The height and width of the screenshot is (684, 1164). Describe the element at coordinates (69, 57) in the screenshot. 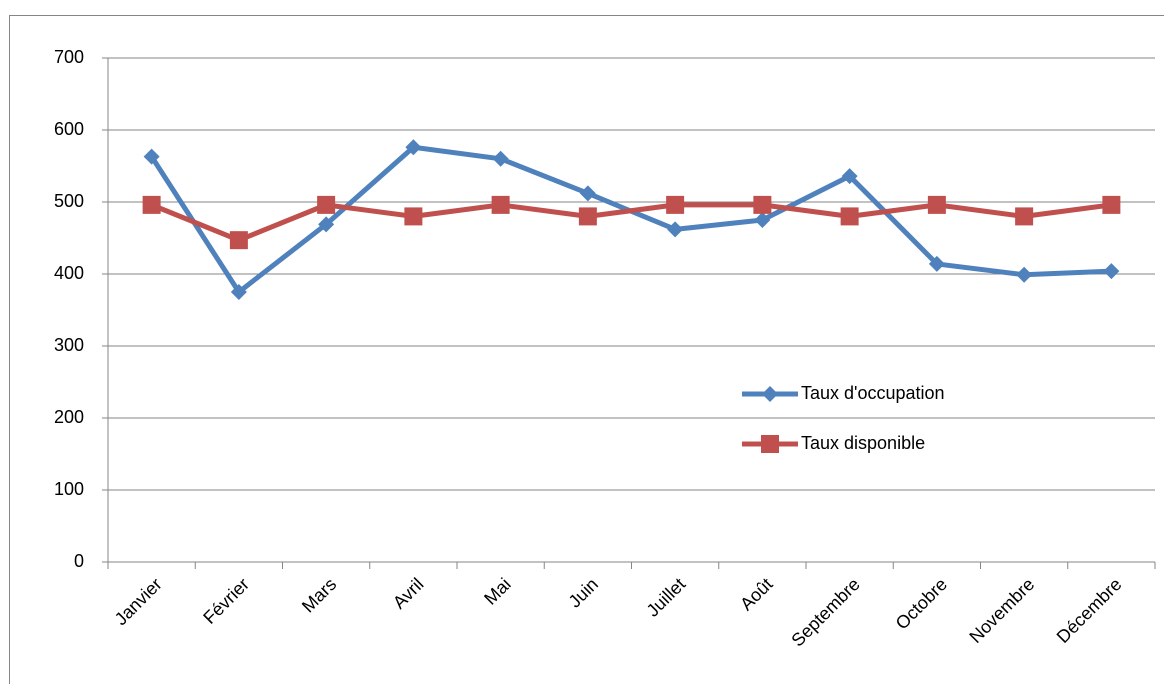

I see `y-tick-label: 700` at that location.